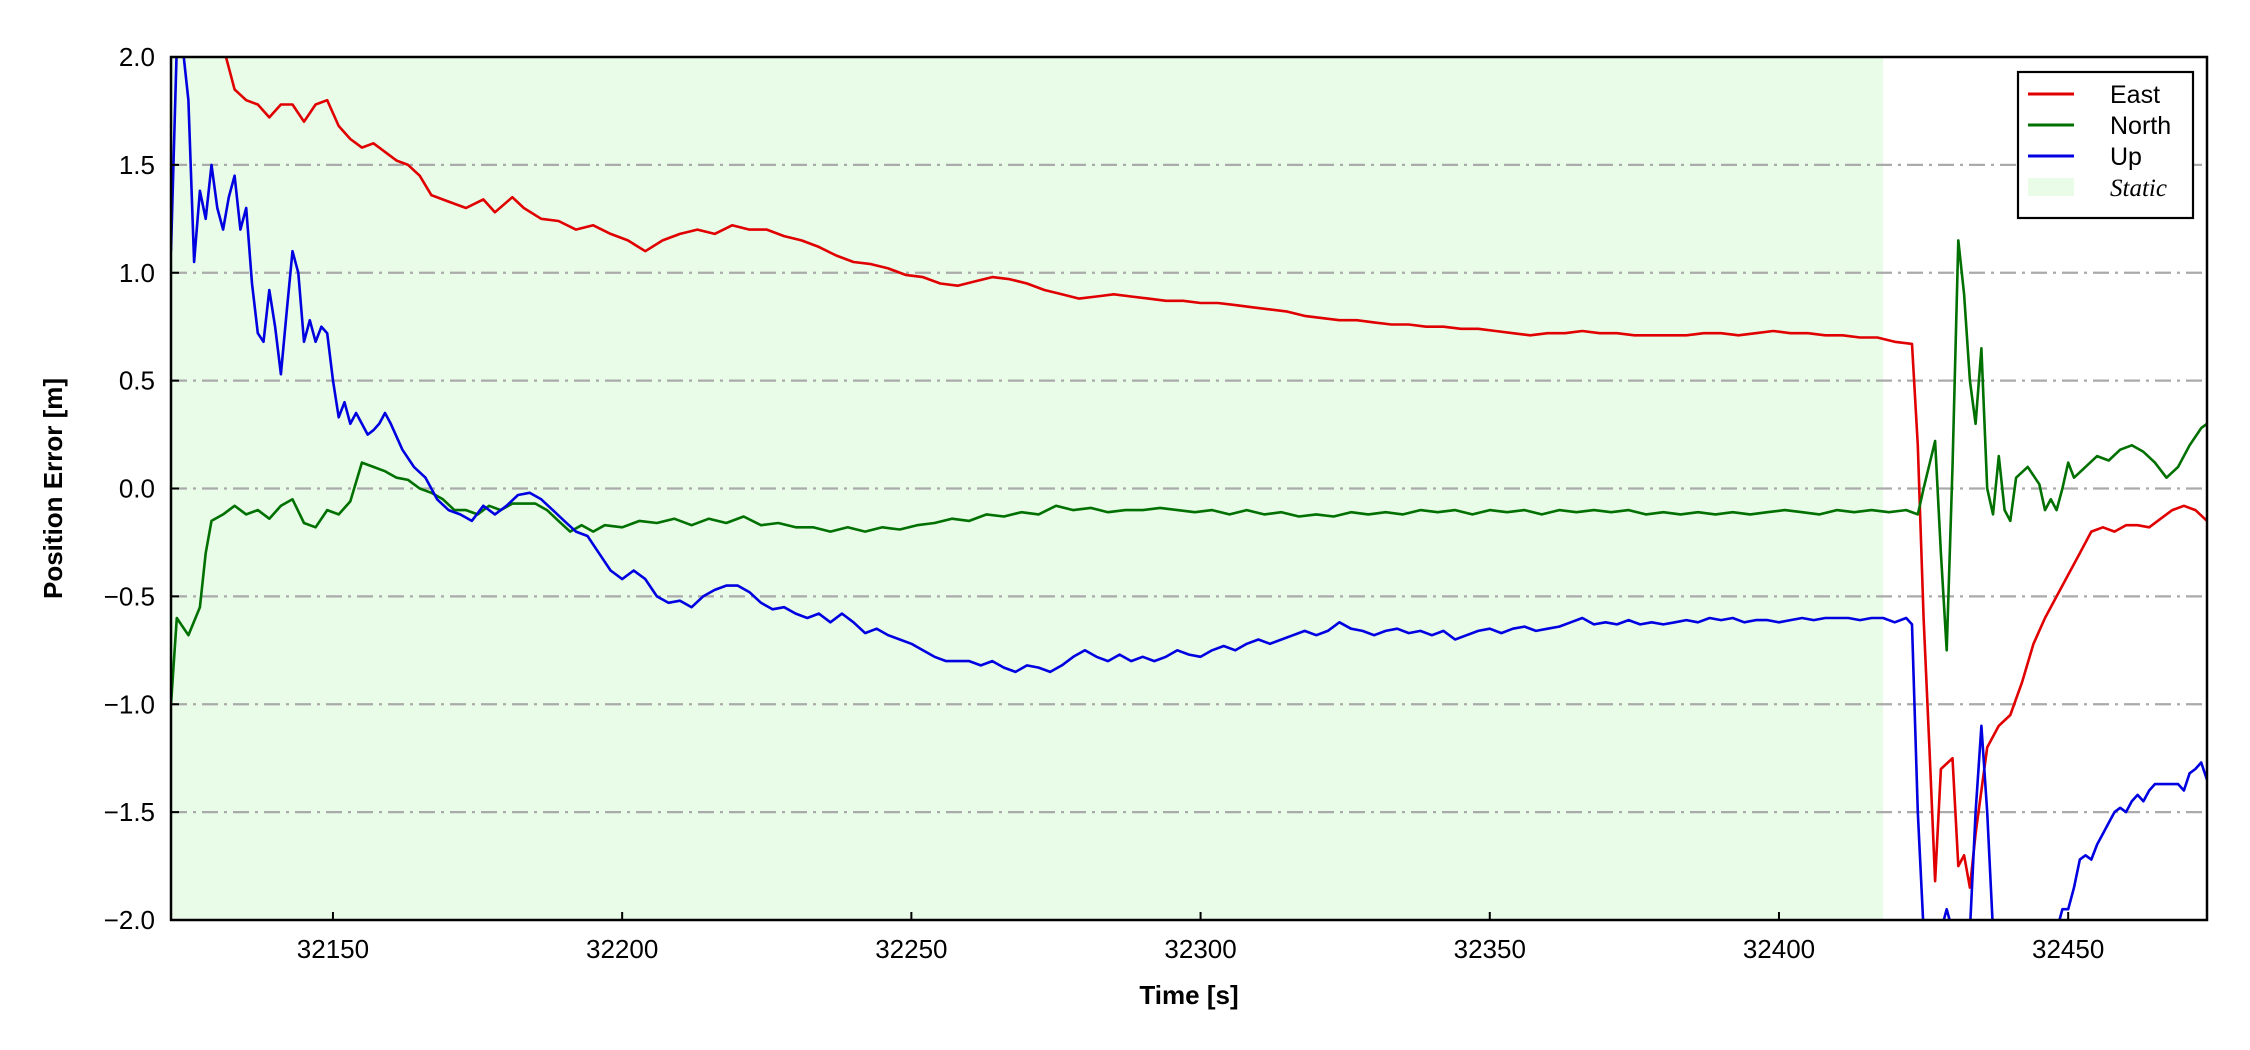  Describe the element at coordinates (2140, 126) in the screenshot. I see `legend-label-north: North` at that location.